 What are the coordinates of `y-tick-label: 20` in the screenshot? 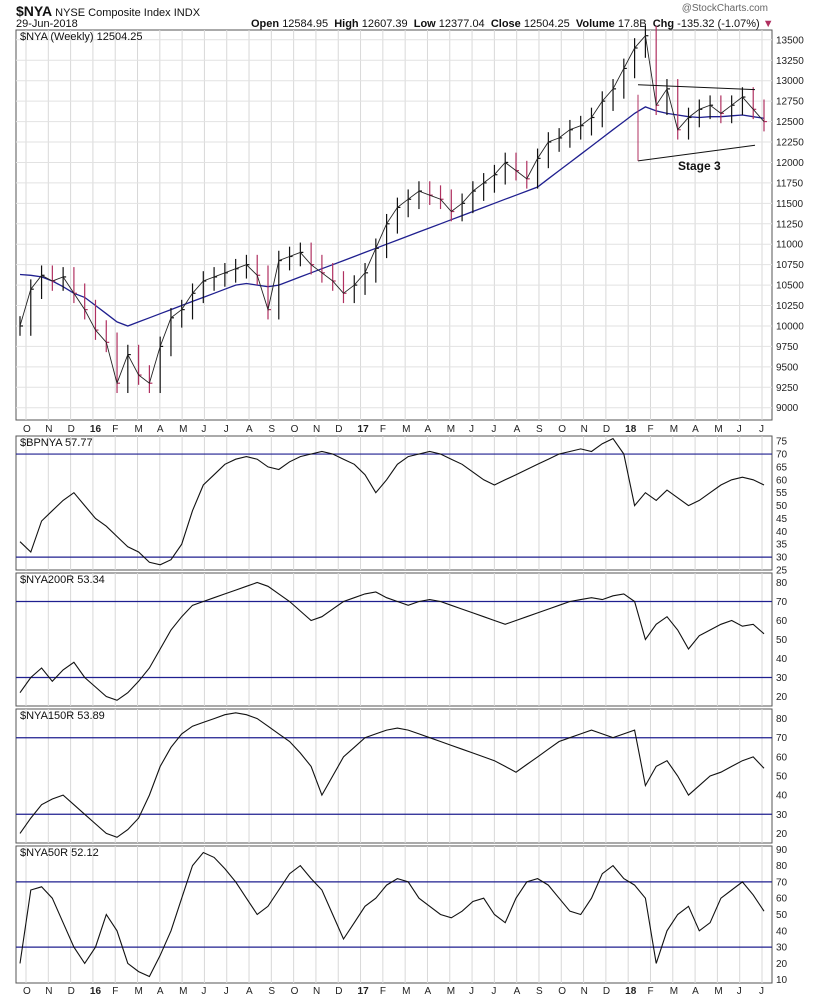 It's located at (782, 964).